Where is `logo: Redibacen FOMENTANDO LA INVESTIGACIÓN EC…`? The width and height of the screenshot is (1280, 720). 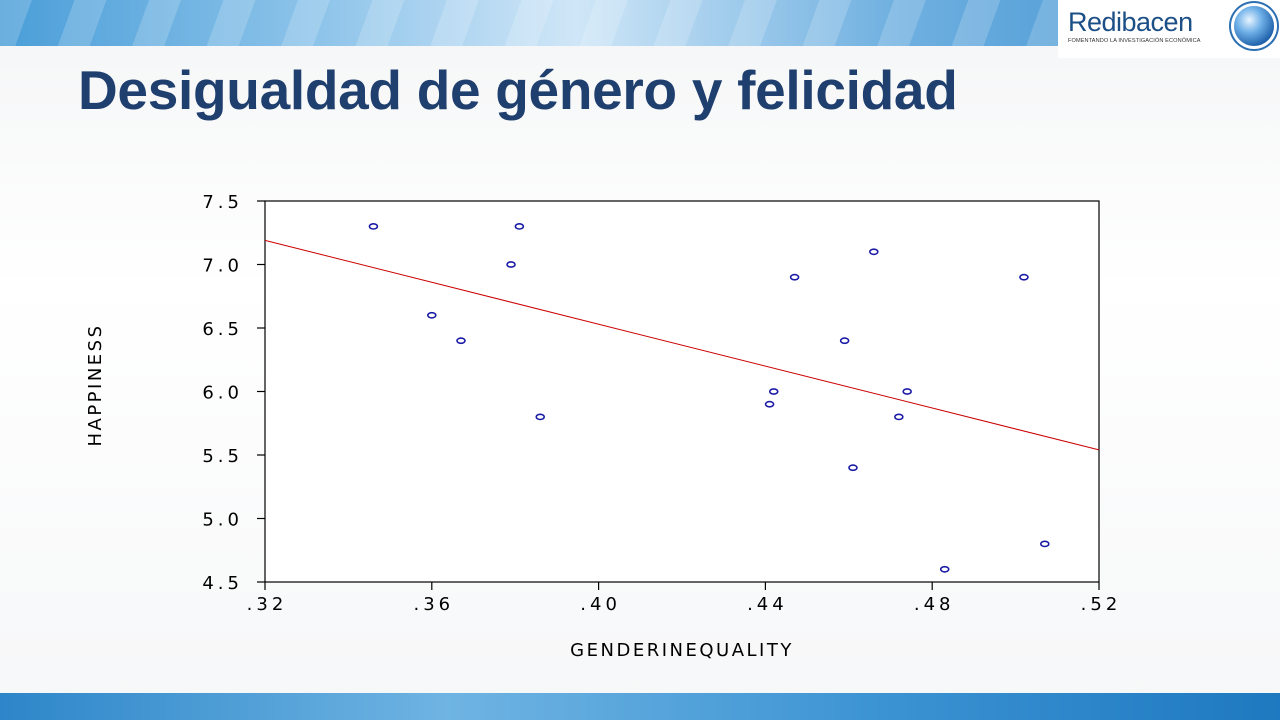
logo: Redibacen FOMENTANDO LA INVESTIGACIÓN EC… is located at coordinates (1169, 29).